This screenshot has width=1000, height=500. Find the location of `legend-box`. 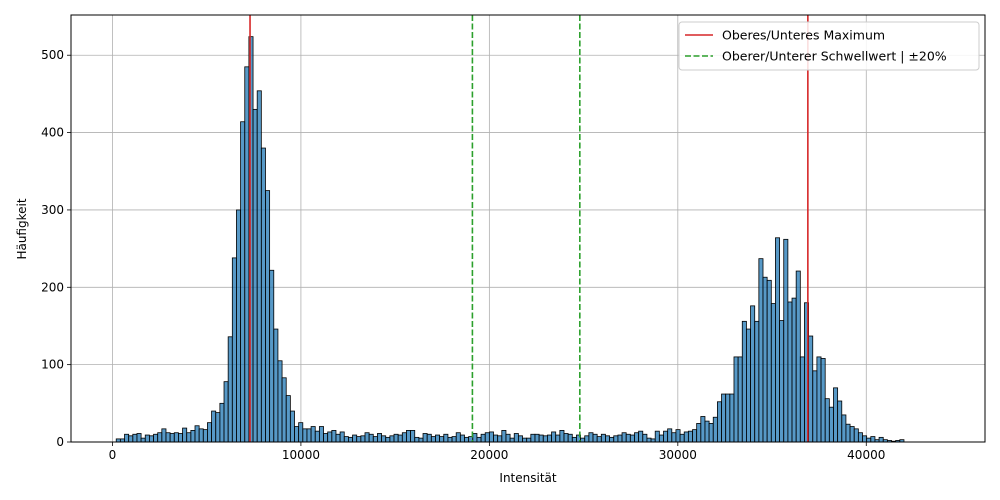

legend-box is located at coordinates (829, 46).